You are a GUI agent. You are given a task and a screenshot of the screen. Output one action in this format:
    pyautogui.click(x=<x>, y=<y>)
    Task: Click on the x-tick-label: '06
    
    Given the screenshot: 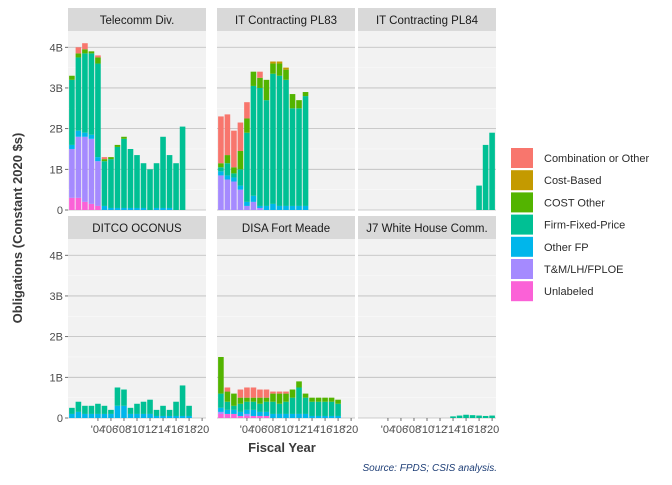 What is the action you would take?
    pyautogui.click(x=111, y=430)
    